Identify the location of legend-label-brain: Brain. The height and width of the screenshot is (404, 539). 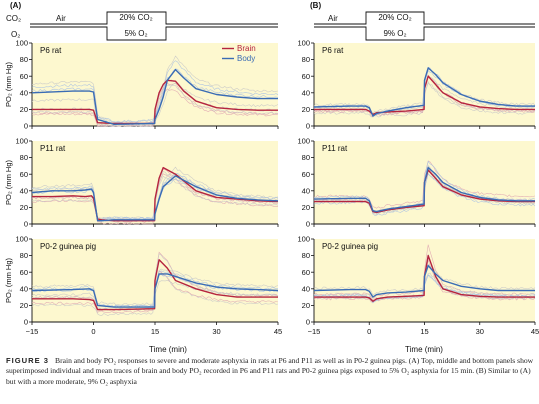
(246, 48).